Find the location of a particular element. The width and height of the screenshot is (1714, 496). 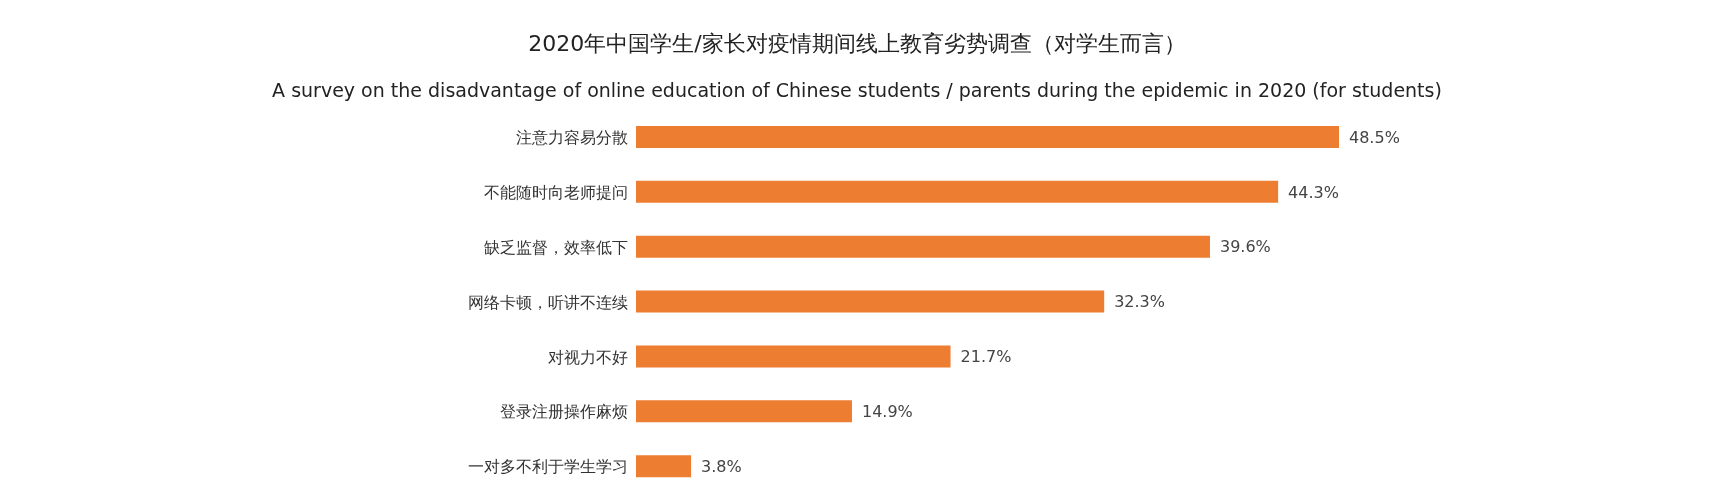

chart-subtitle: A survey on the disadvantage of online education of Chinese students / parents during the epidemic in 2020 (for students) is located at coordinates (857, 90).